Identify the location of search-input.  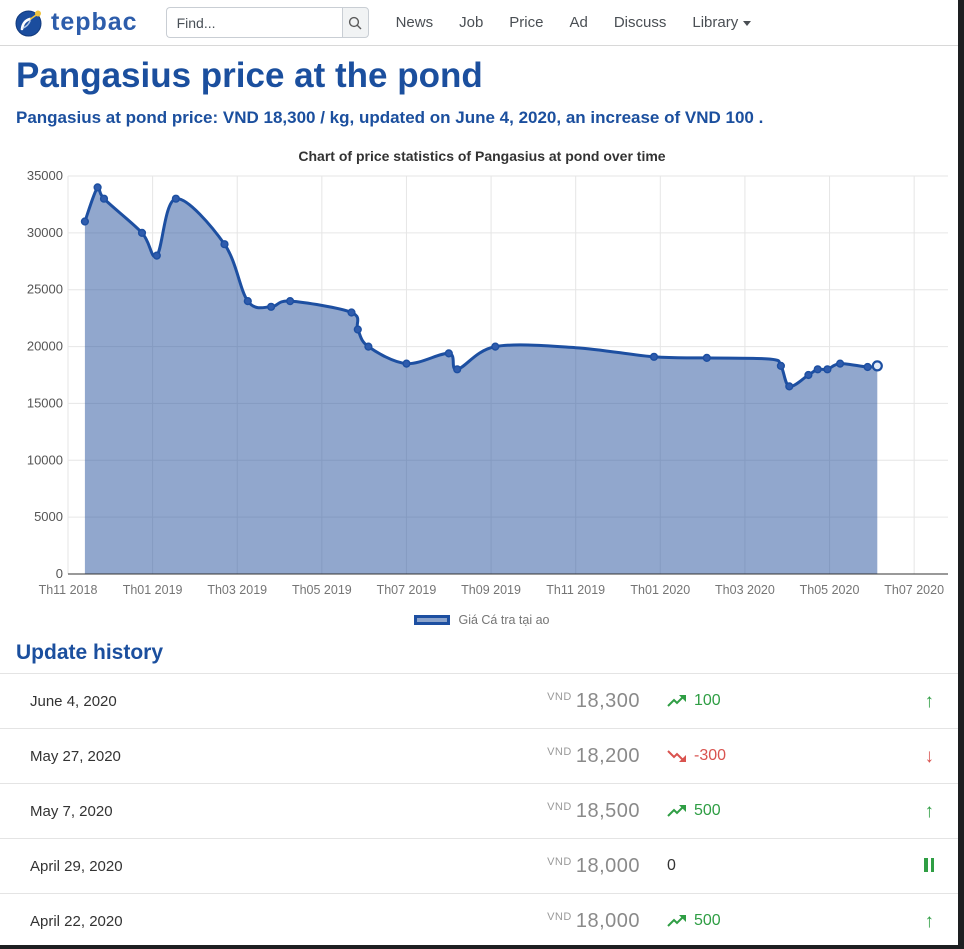
(253, 22).